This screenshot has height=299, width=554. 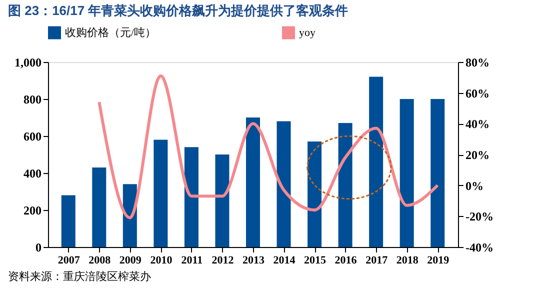 I want to click on y2-tick-label: 0%, so click(x=475, y=185).